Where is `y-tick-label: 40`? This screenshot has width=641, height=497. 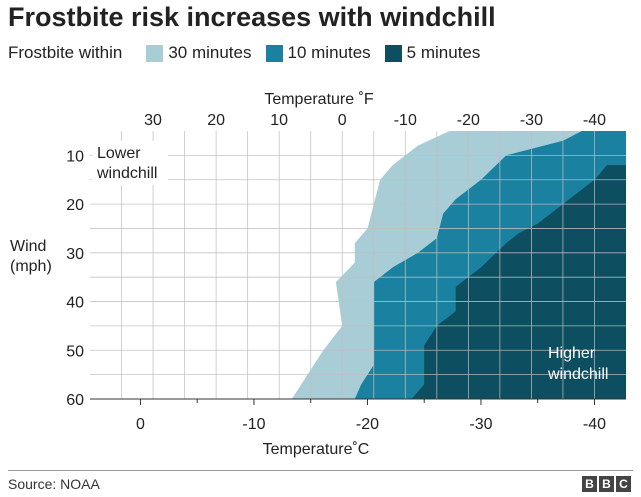 y-tick-label: 40 is located at coordinates (75, 303).